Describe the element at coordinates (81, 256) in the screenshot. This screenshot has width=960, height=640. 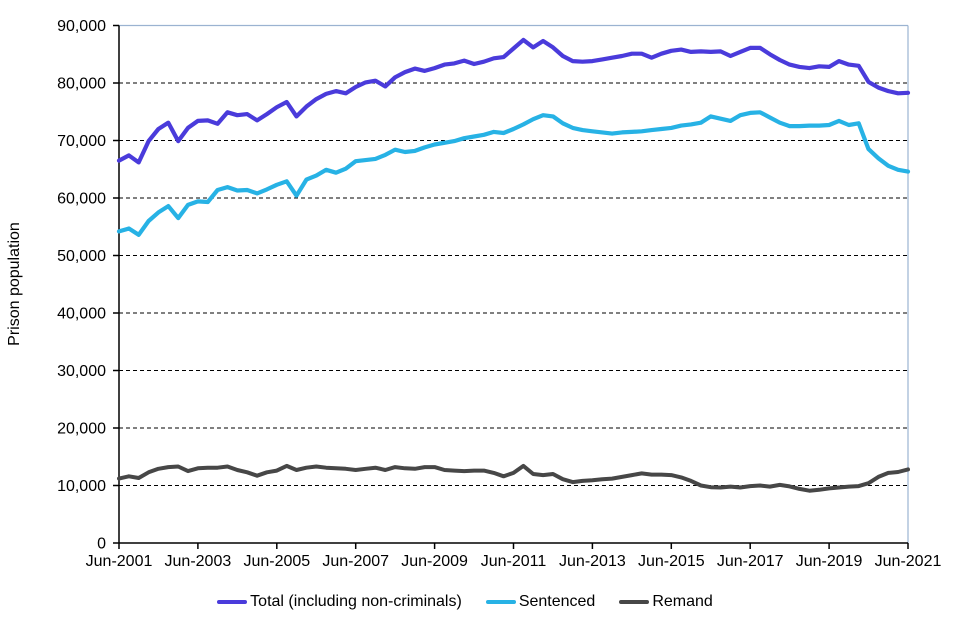
I see `y-tick-label: 50,000` at that location.